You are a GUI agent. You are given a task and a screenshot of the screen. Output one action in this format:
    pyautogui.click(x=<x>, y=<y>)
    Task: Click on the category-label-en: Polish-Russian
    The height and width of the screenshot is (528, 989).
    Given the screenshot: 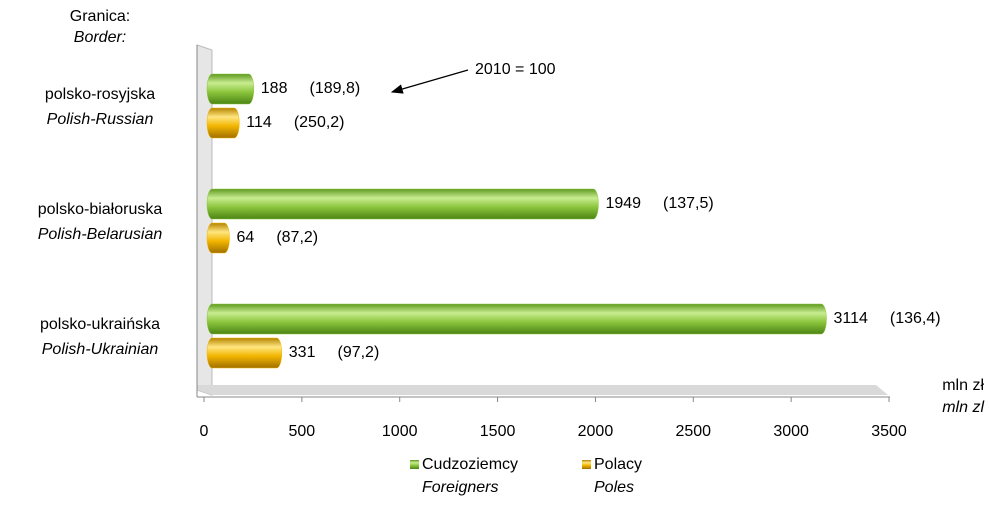 What is the action you would take?
    pyautogui.click(x=100, y=119)
    